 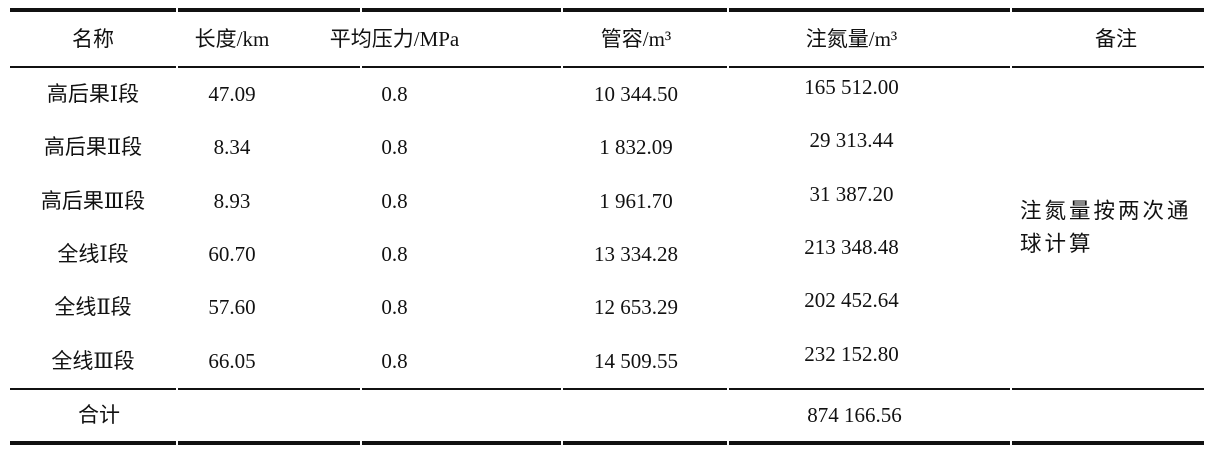 I want to click on row-name: 高后果Ⅲ段, so click(x=93, y=200).